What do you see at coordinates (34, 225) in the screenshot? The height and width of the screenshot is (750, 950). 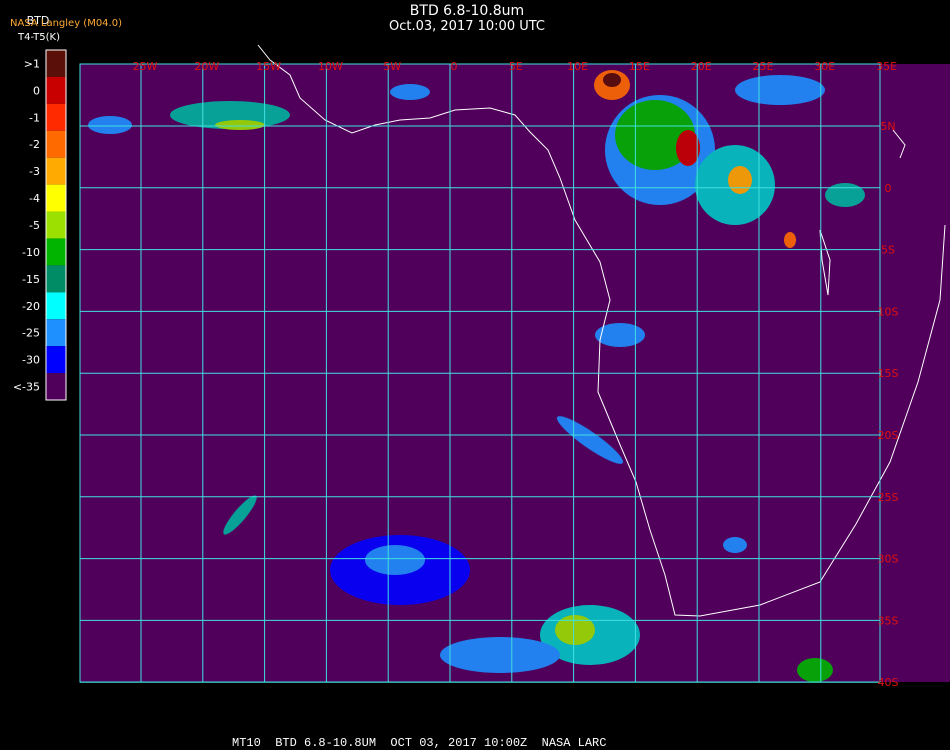 I see `legend-label: -5` at bounding box center [34, 225].